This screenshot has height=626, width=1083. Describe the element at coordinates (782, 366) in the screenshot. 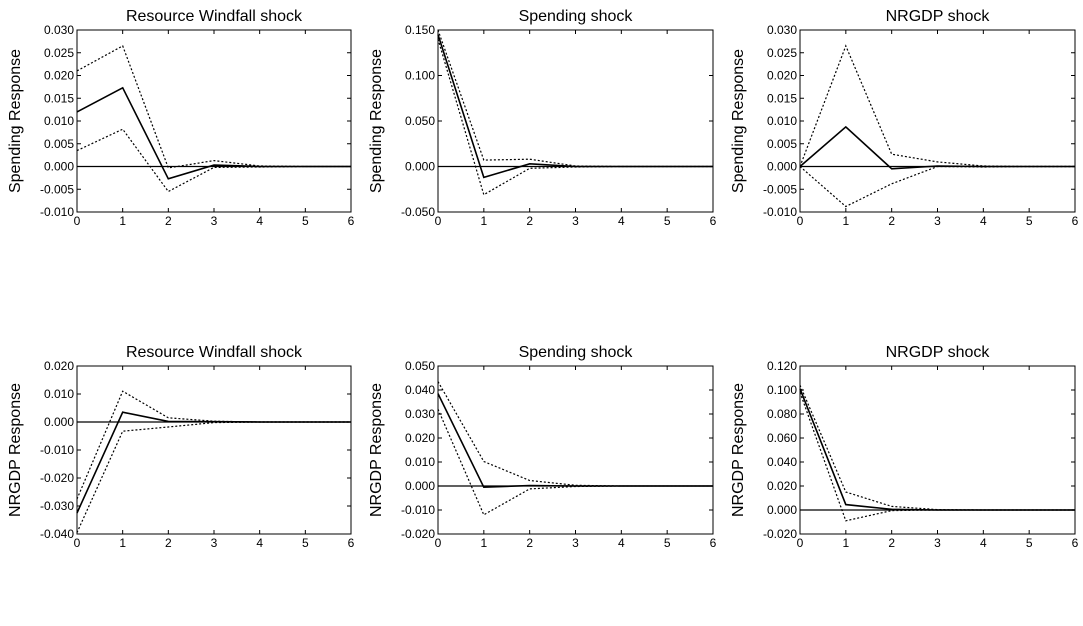

I see `y-tick-label: 0.120` at that location.